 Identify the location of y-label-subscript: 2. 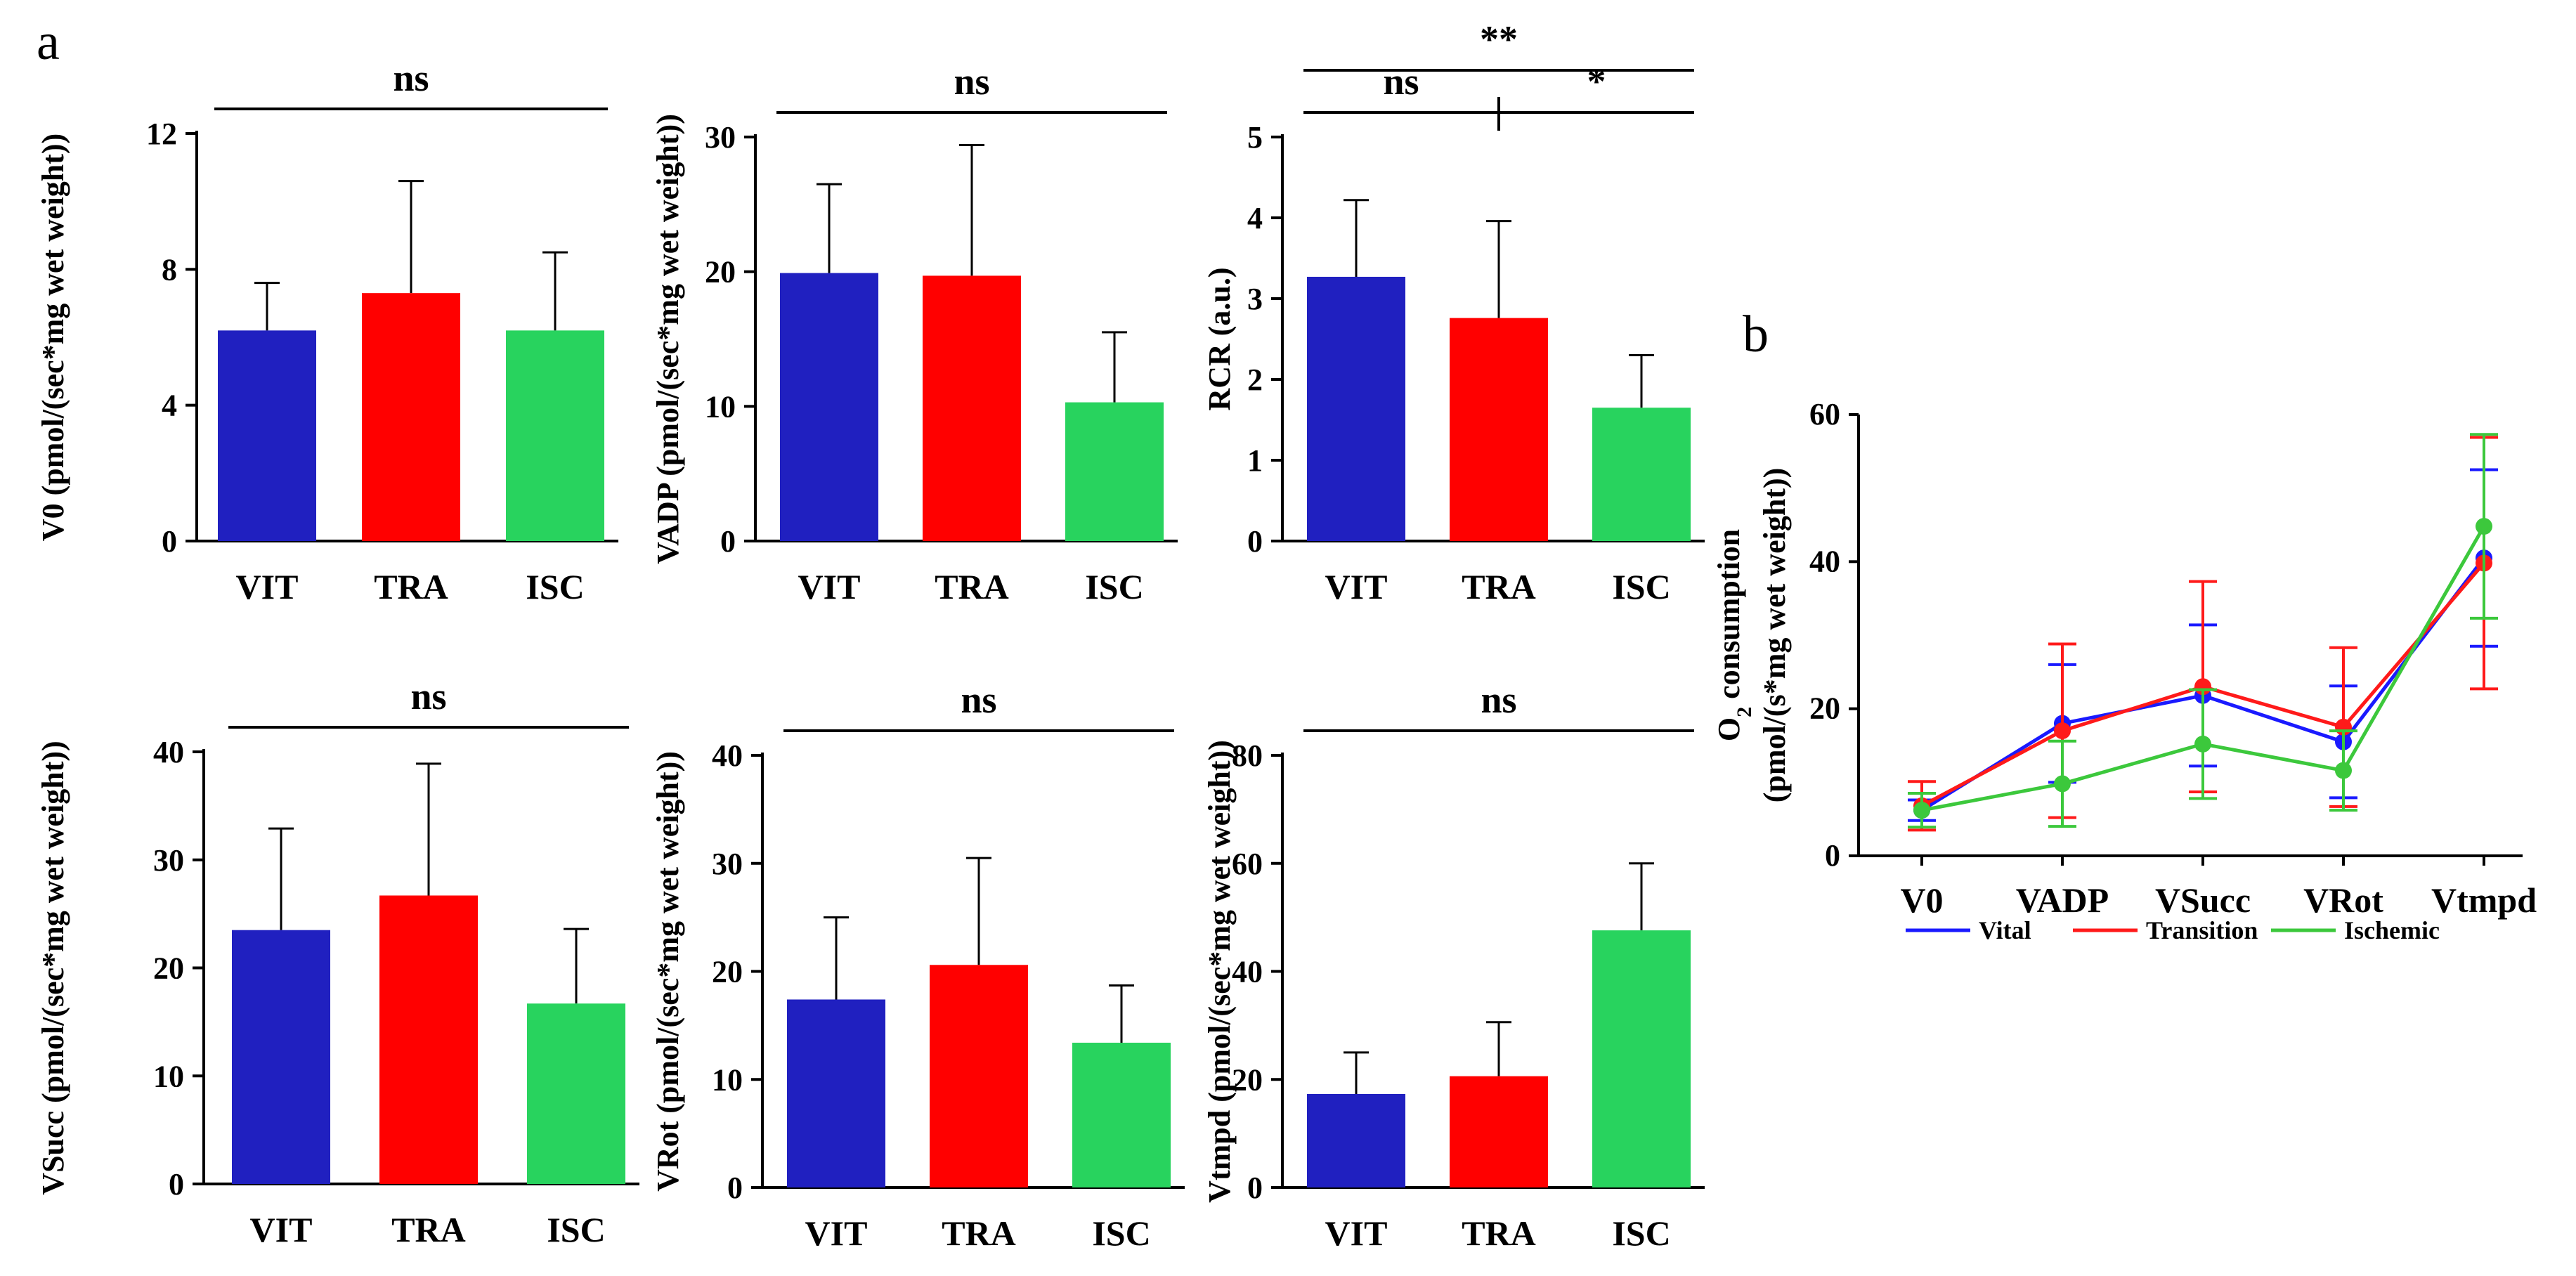
(1744, 712).